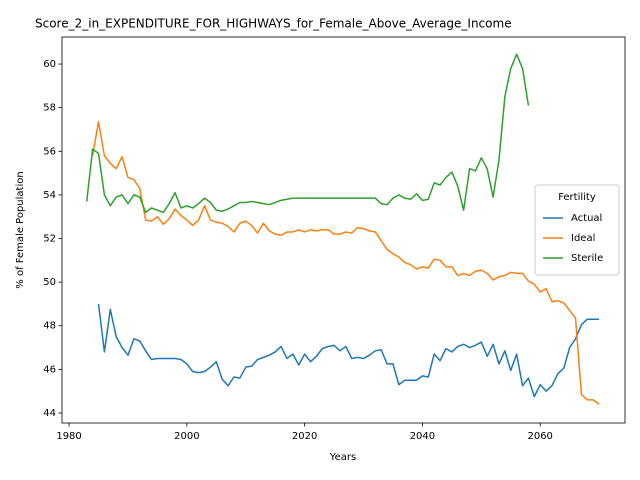 The height and width of the screenshot is (480, 640). Describe the element at coordinates (342, 457) in the screenshot. I see `x-axis-label: Years` at that location.